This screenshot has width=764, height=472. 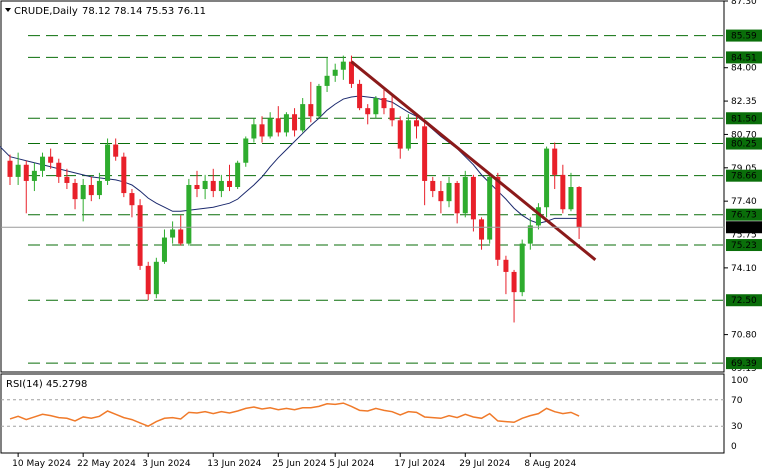 What do you see at coordinates (234, 464) in the screenshot?
I see `date-tick-label: 13 Jun 2024` at bounding box center [234, 464].